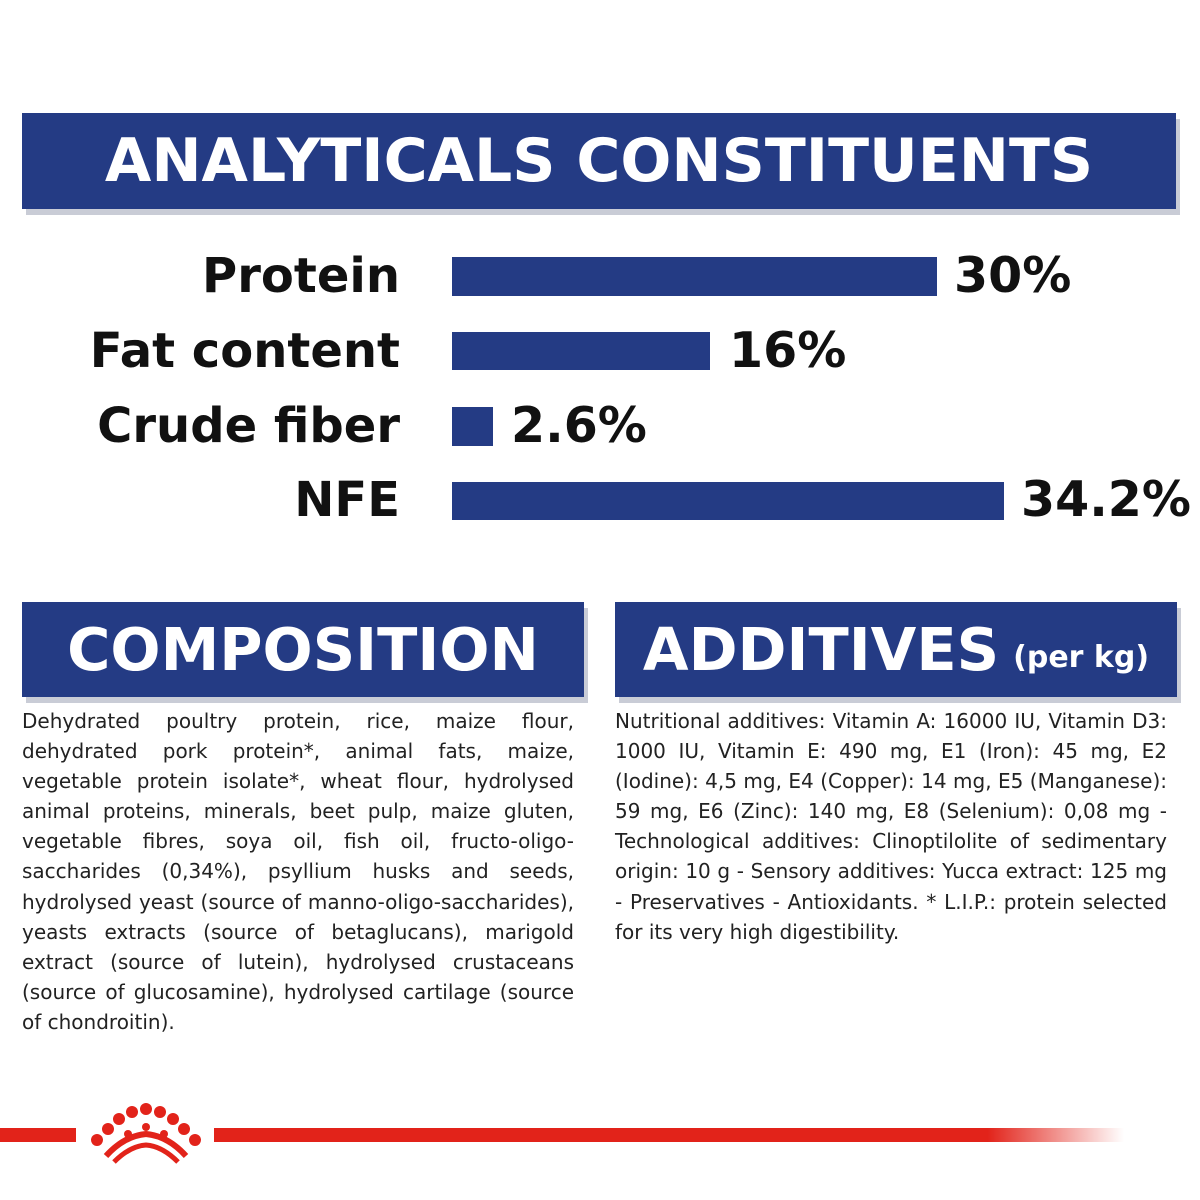 The height and width of the screenshot is (1200, 1200). What do you see at coordinates (472, 426) in the screenshot?
I see `crude-fiber-bar` at bounding box center [472, 426].